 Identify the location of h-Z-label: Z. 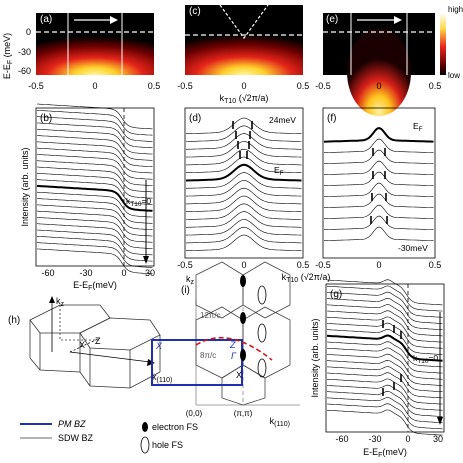
(98, 341).